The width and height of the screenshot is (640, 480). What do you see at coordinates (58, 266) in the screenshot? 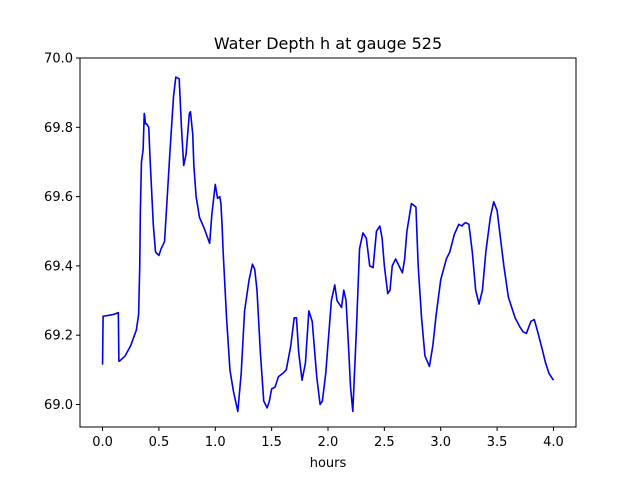
I see `y-tick-label: 69.4` at bounding box center [58, 266].